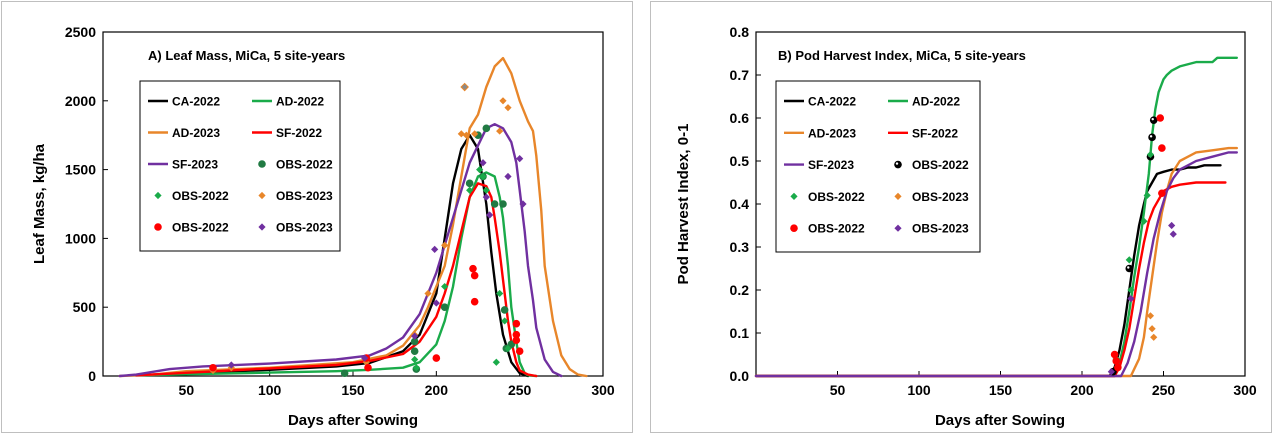 Image resolution: width=1274 pixels, height=436 pixels. I want to click on chart-a-ytick-label: 0, so click(92, 376).